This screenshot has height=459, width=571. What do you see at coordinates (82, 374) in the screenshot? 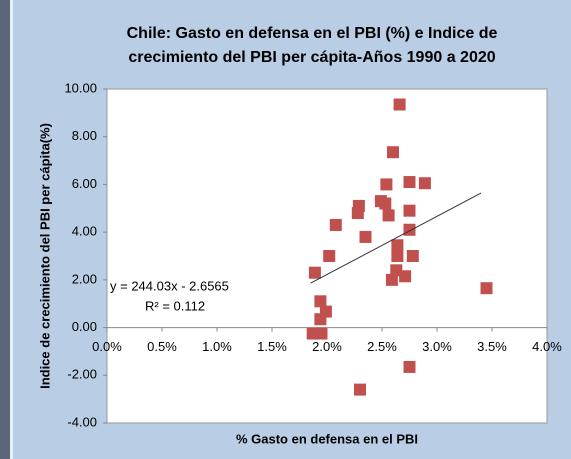
I see `y-tick-label: -2.00` at bounding box center [82, 374].